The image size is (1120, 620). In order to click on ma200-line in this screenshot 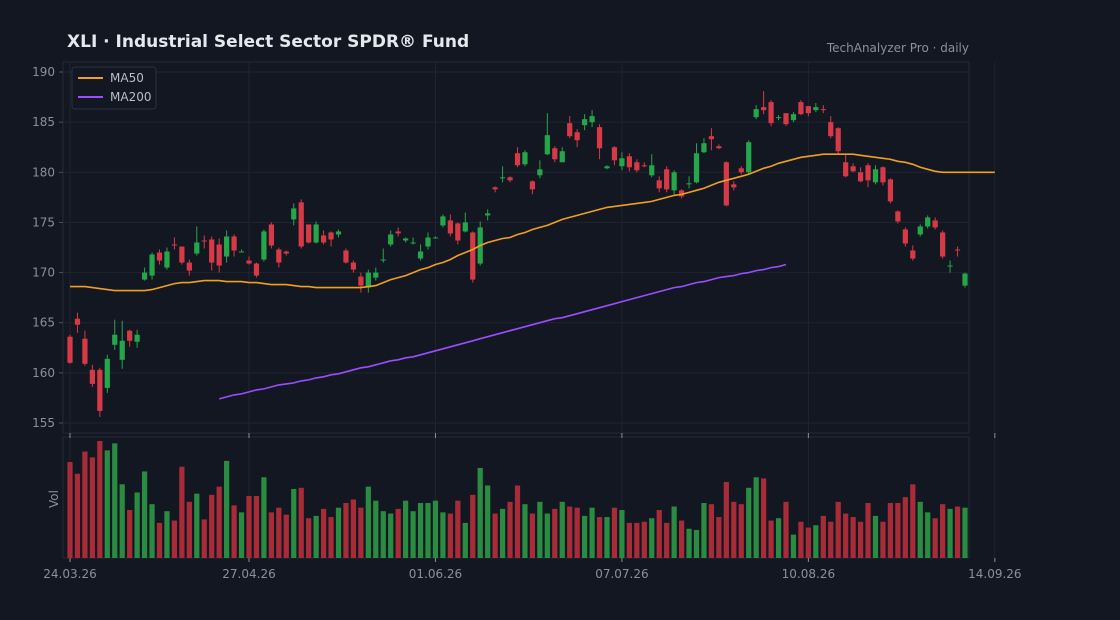, I will do `click(502, 331)`.